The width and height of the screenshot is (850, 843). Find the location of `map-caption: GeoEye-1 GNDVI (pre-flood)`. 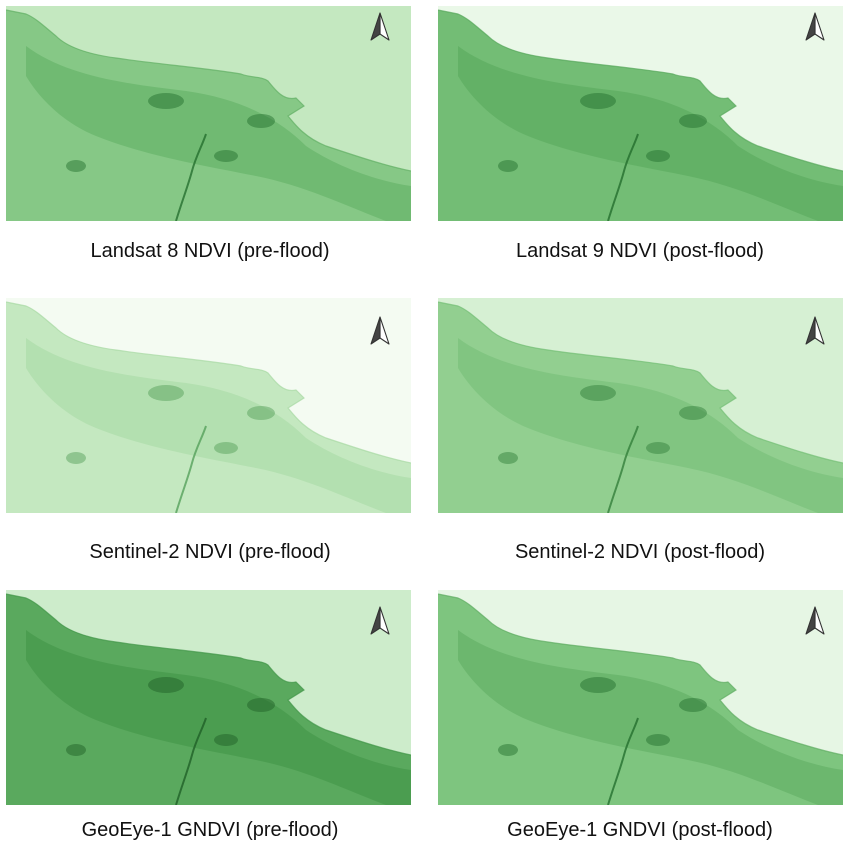

map-caption: GeoEye-1 GNDVI (pre-flood) is located at coordinates (210, 830).